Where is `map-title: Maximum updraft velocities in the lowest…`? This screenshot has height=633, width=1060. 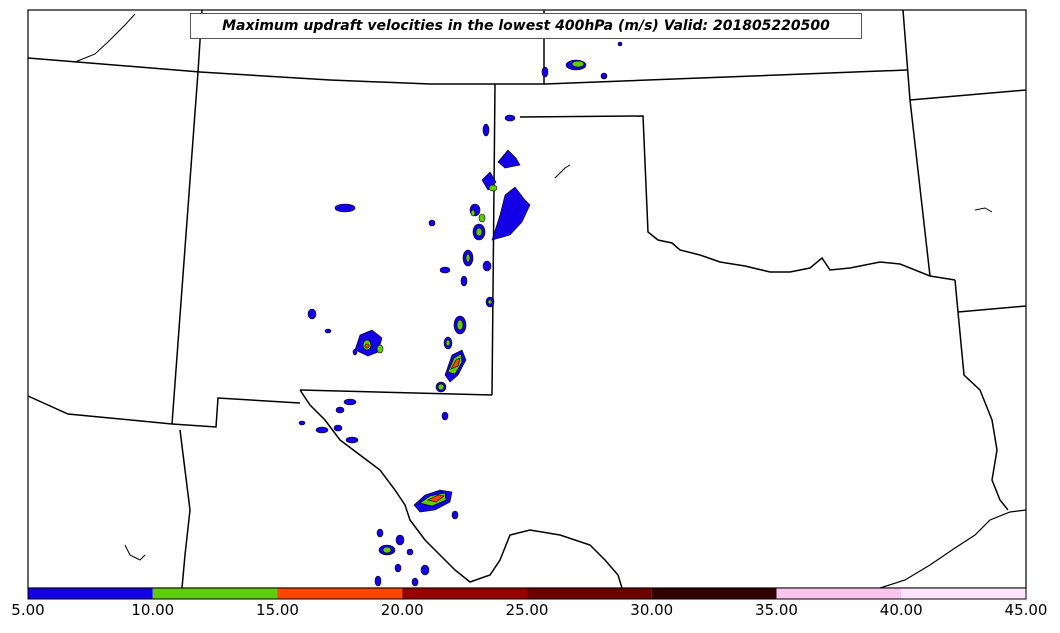
map-title: Maximum updraft velocities in the lowest… is located at coordinates (526, 26).